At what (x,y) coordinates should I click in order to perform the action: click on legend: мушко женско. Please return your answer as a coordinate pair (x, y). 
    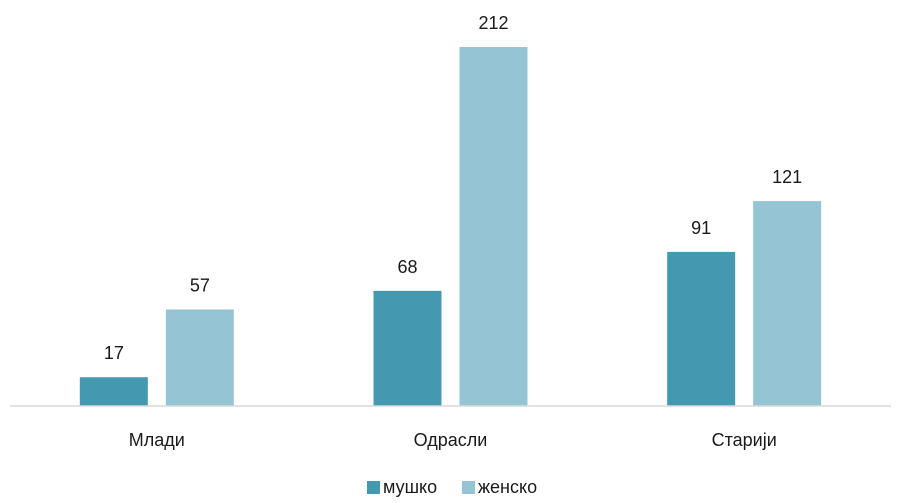
    Looking at the image, I should click on (452, 487).